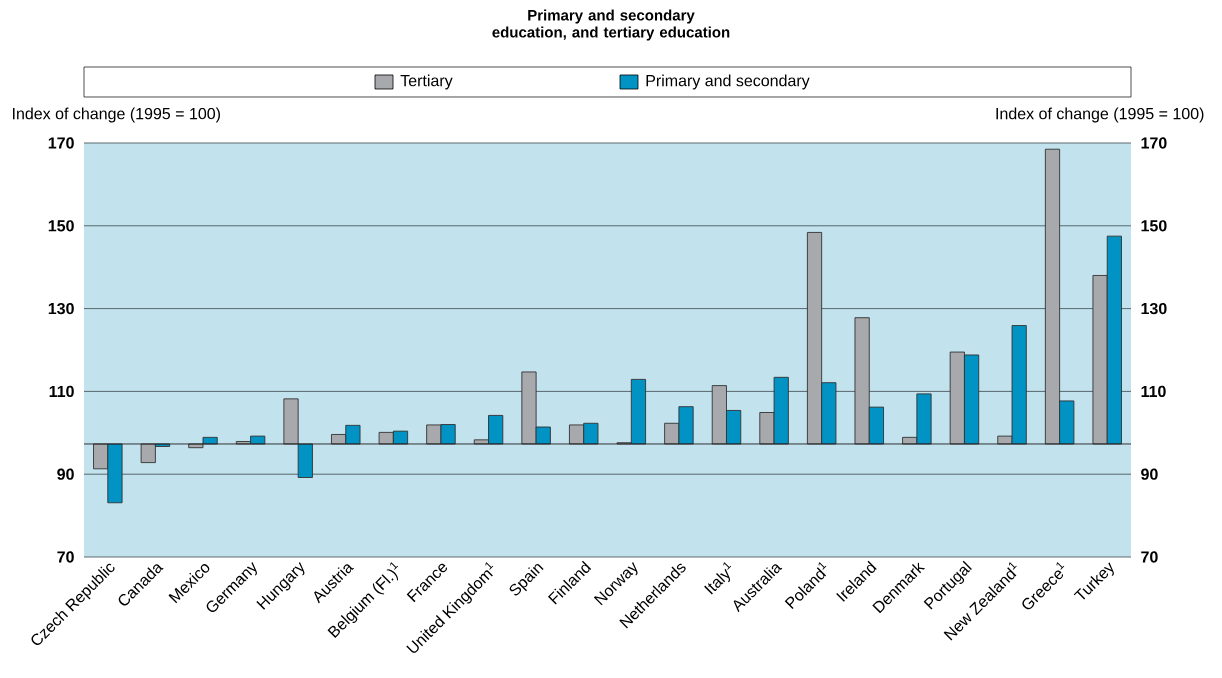 This screenshot has width=1222, height=678. What do you see at coordinates (1154, 308) in the screenshot?
I see `y2-tick-label: 130` at bounding box center [1154, 308].